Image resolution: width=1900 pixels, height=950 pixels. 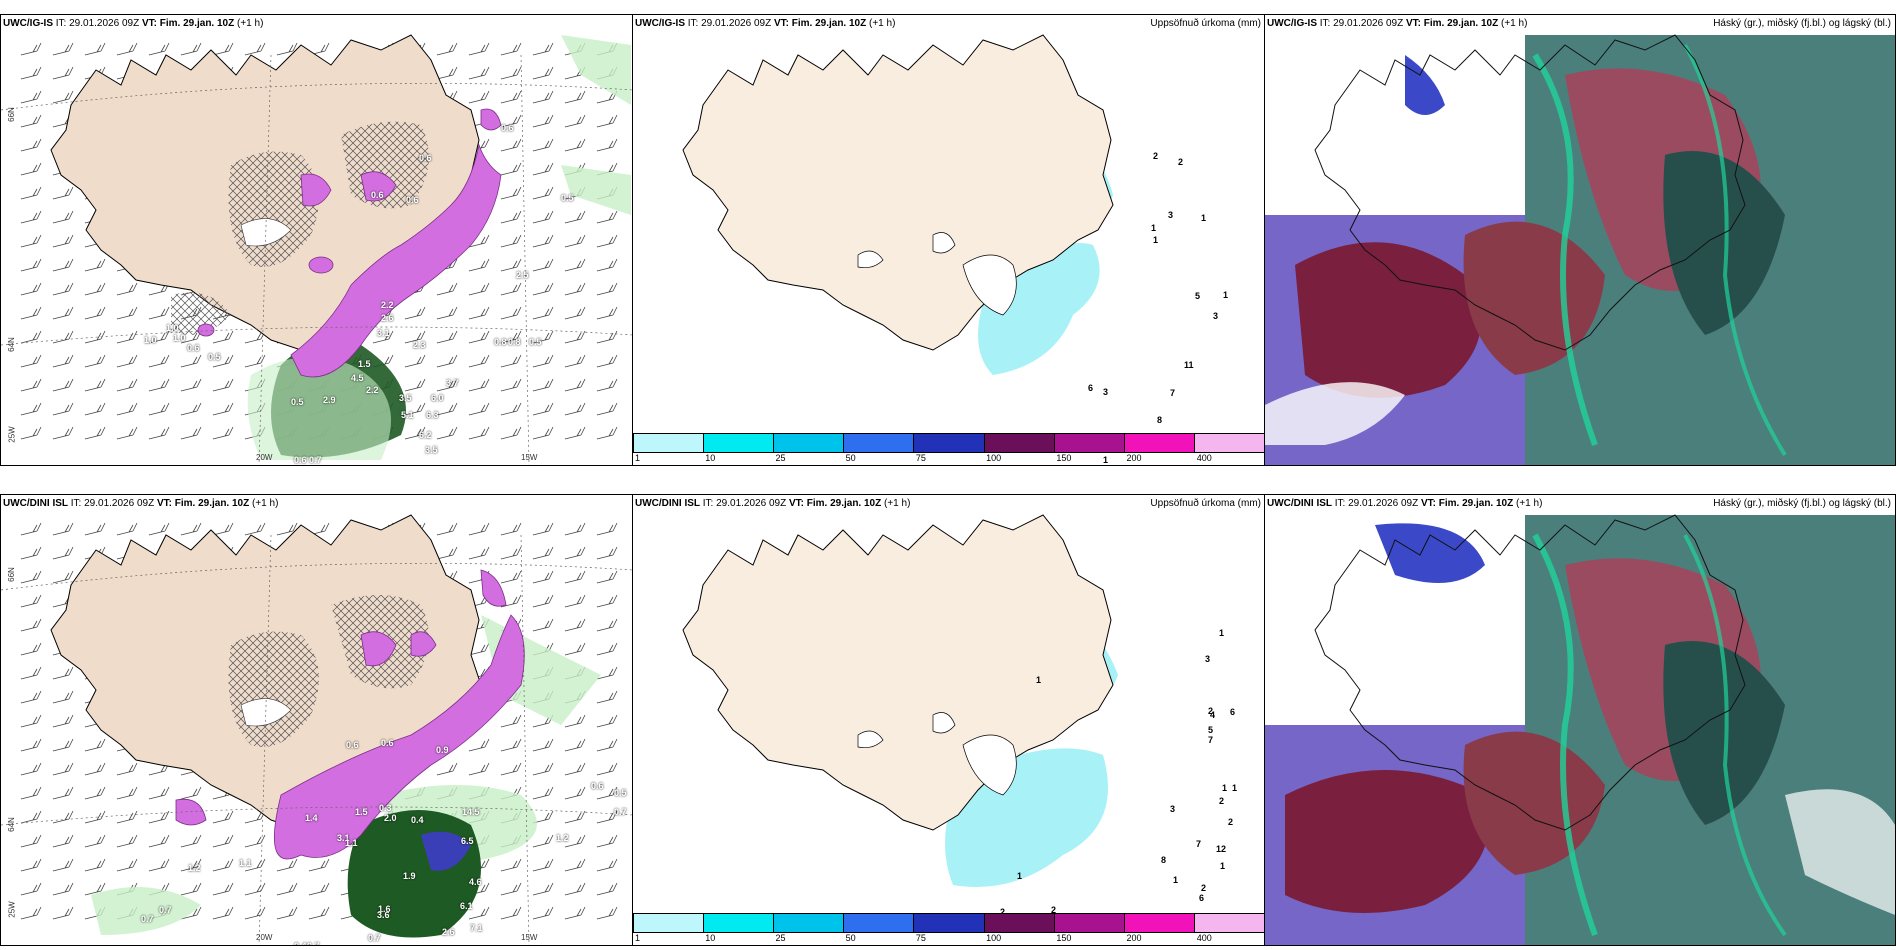 I want to click on precip-value: 2.6, so click(x=448, y=932).